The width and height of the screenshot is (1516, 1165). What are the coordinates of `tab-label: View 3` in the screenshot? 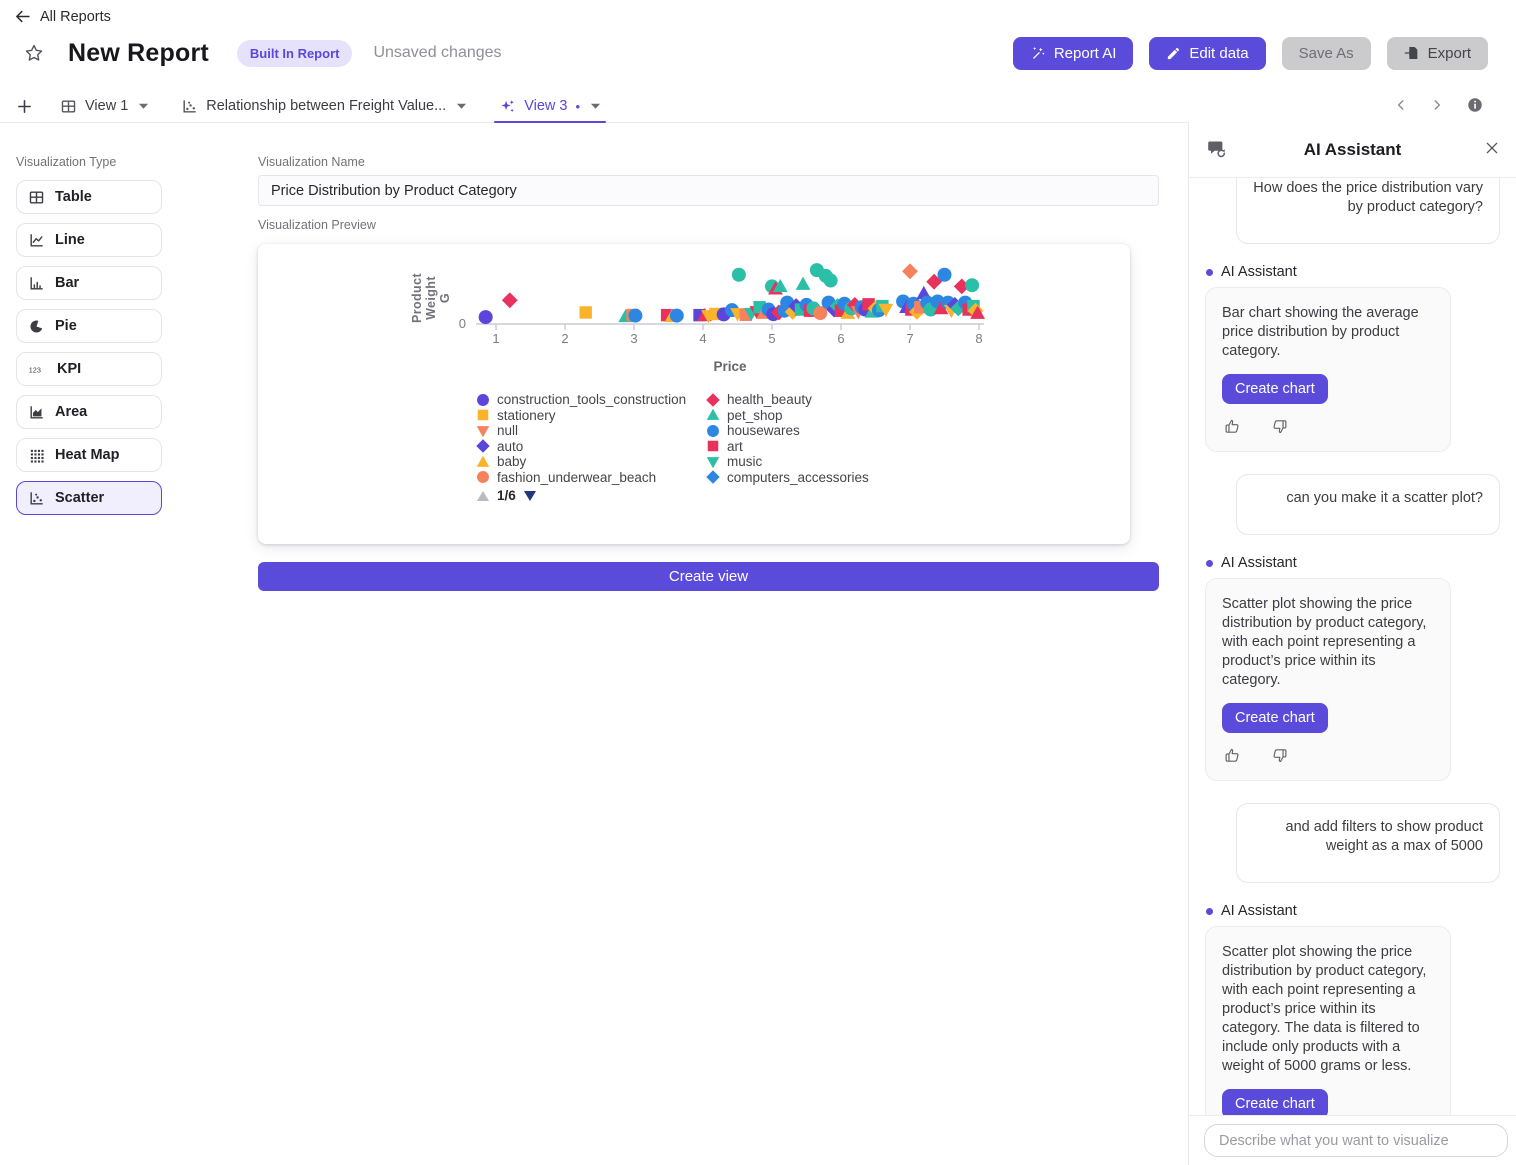 It's located at (546, 106).